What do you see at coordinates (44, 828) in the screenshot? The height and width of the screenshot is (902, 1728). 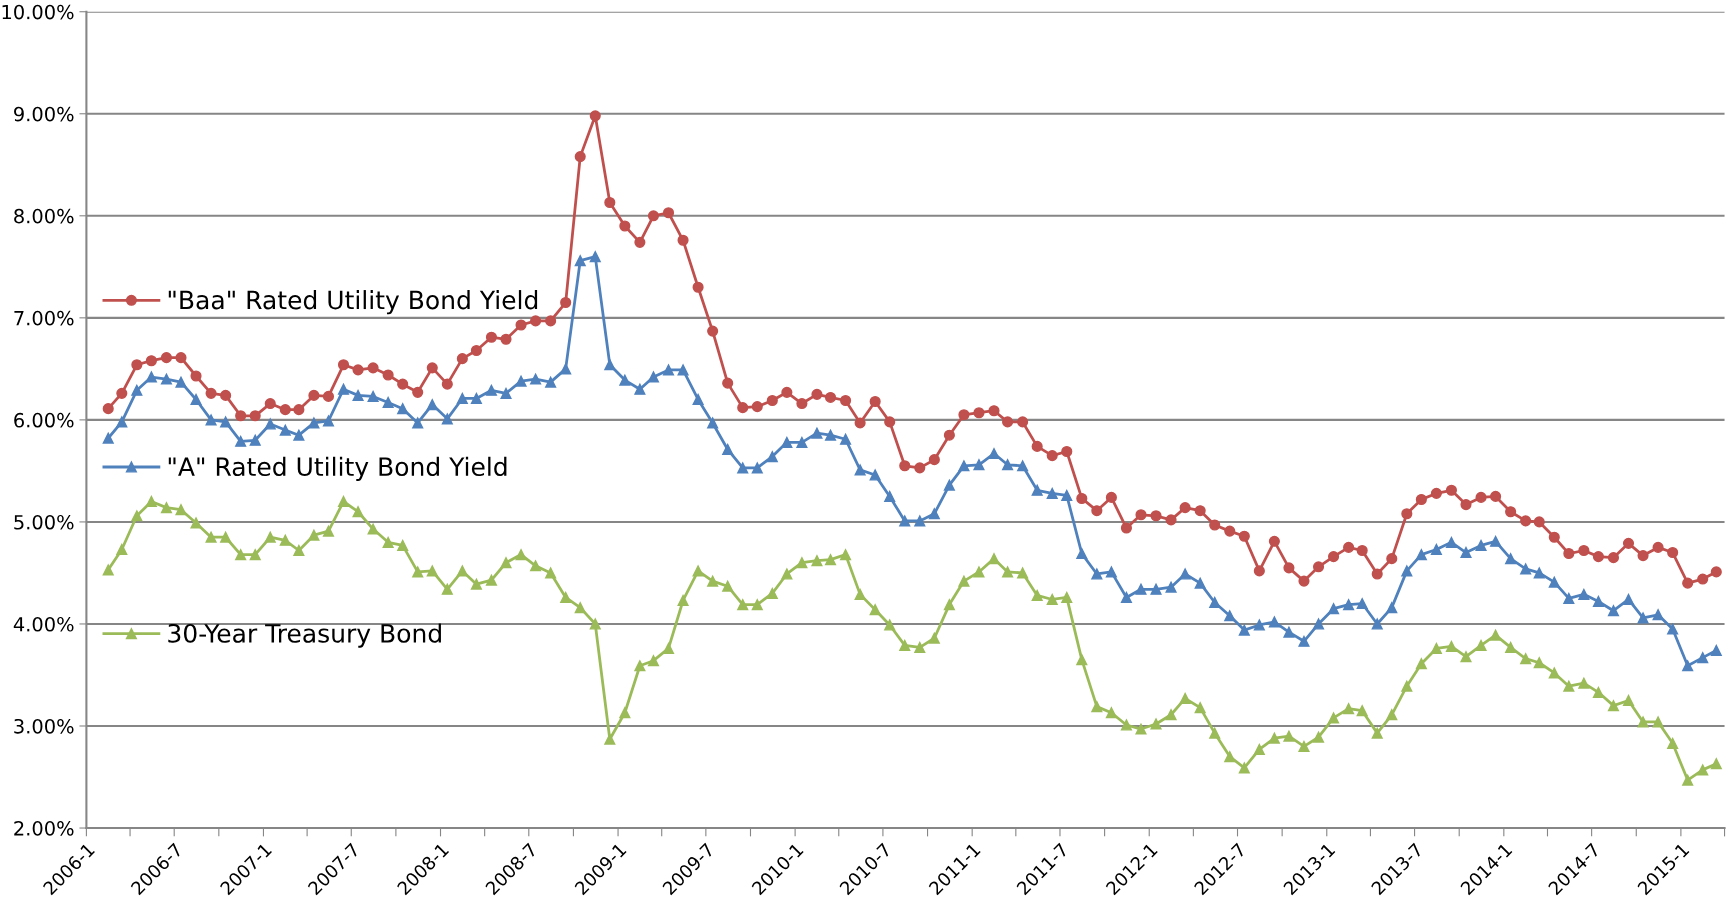 I see `y-tick-label: 2.00%` at bounding box center [44, 828].